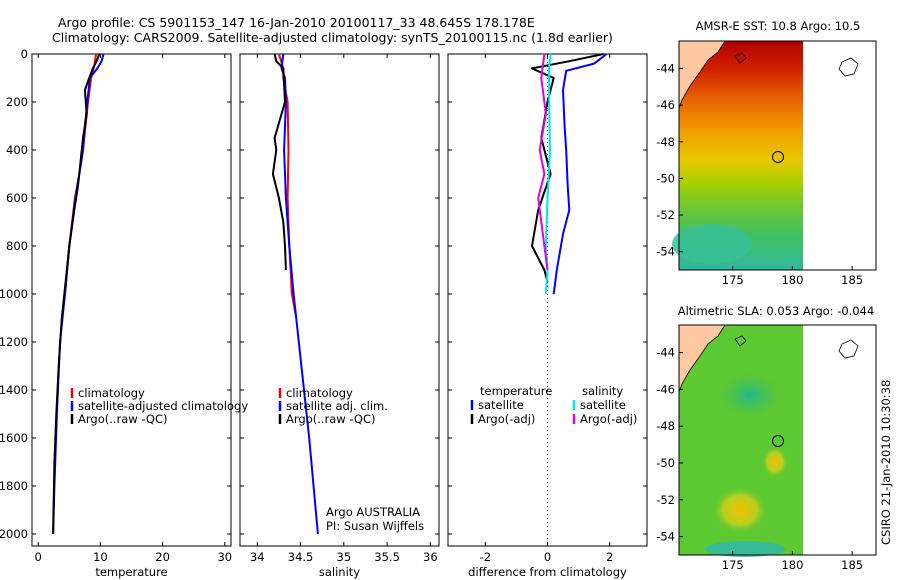 This screenshot has height=580, width=900. I want to click on sst-cool-patch, so click(712, 244).